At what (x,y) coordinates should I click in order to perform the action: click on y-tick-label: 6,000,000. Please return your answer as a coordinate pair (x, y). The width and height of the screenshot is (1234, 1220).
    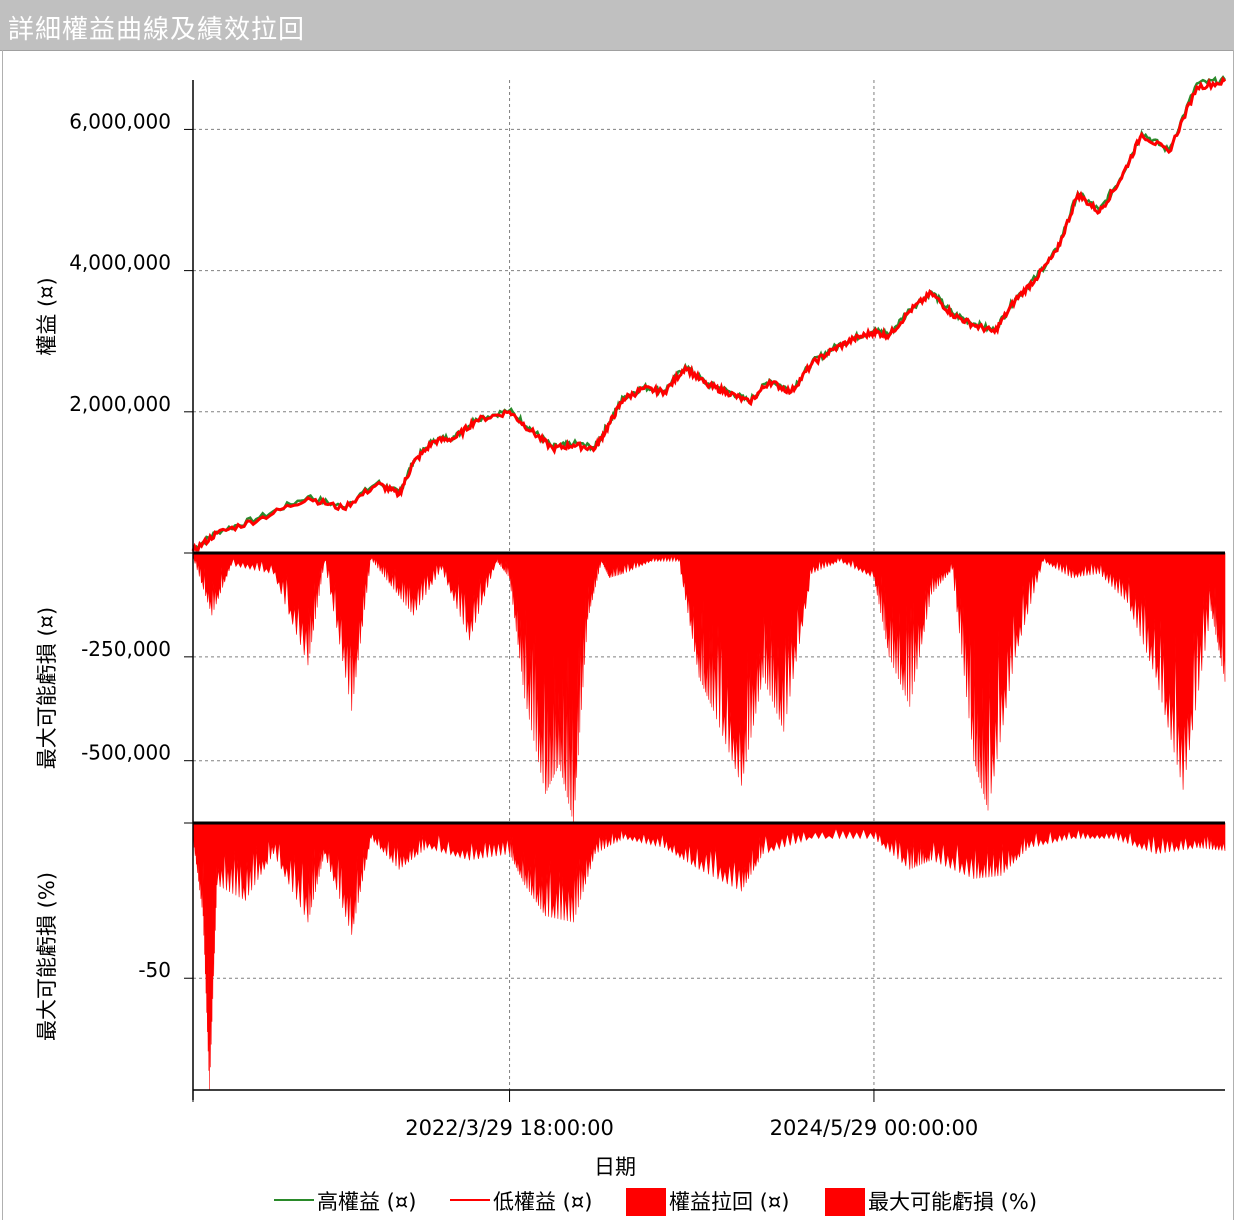
    Looking at the image, I should click on (120, 121).